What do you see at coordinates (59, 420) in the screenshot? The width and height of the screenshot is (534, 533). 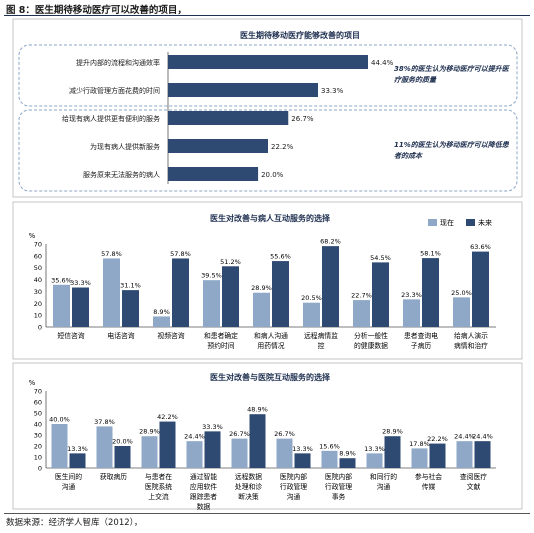 I see `panel3-value-label-now: 40.0%` at bounding box center [59, 420].